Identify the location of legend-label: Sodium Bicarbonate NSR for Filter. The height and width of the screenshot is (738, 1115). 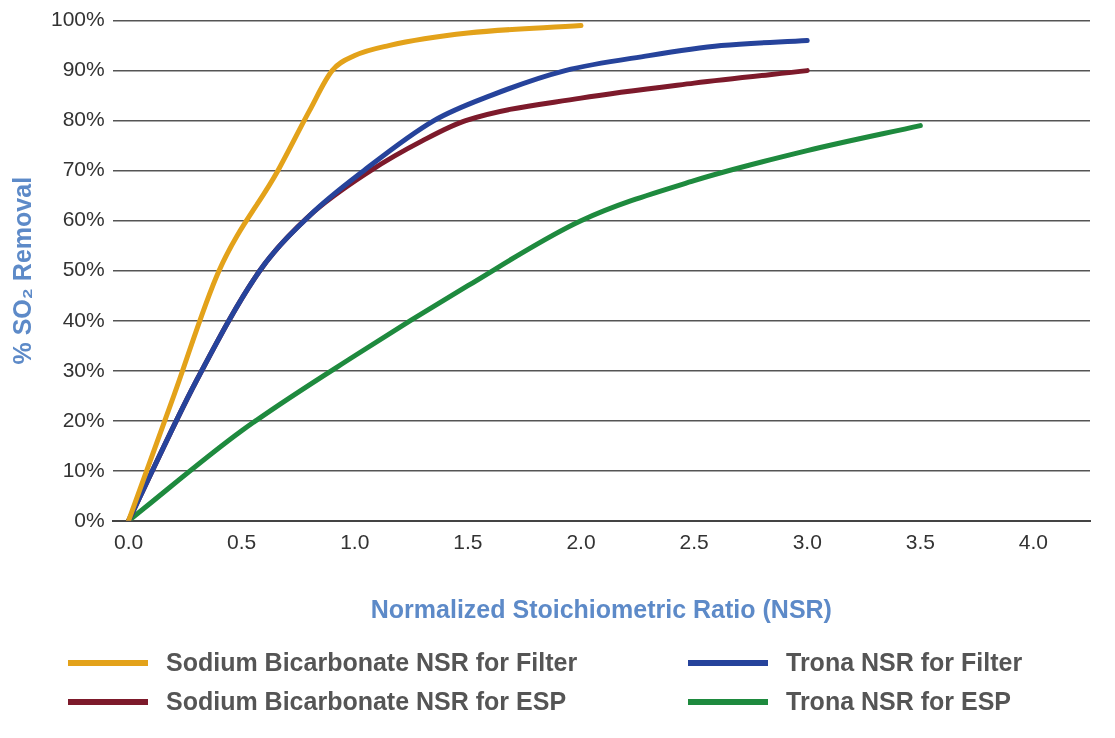
(372, 662).